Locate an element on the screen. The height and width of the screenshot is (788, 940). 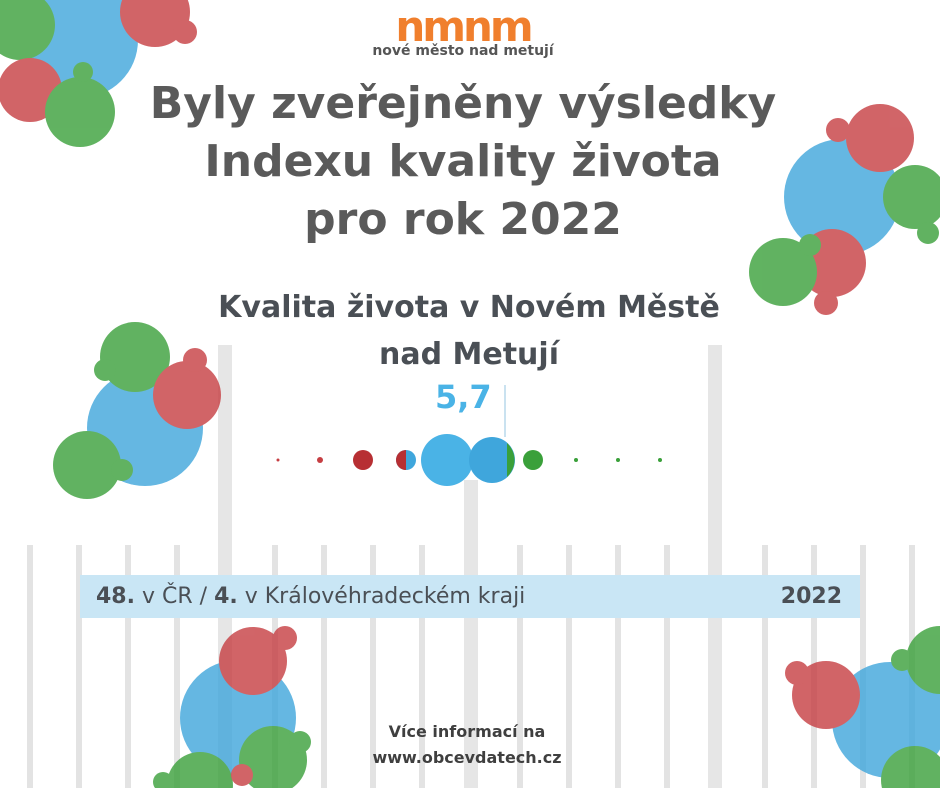
title-line: Indexu kvality života is located at coordinates (463, 161).